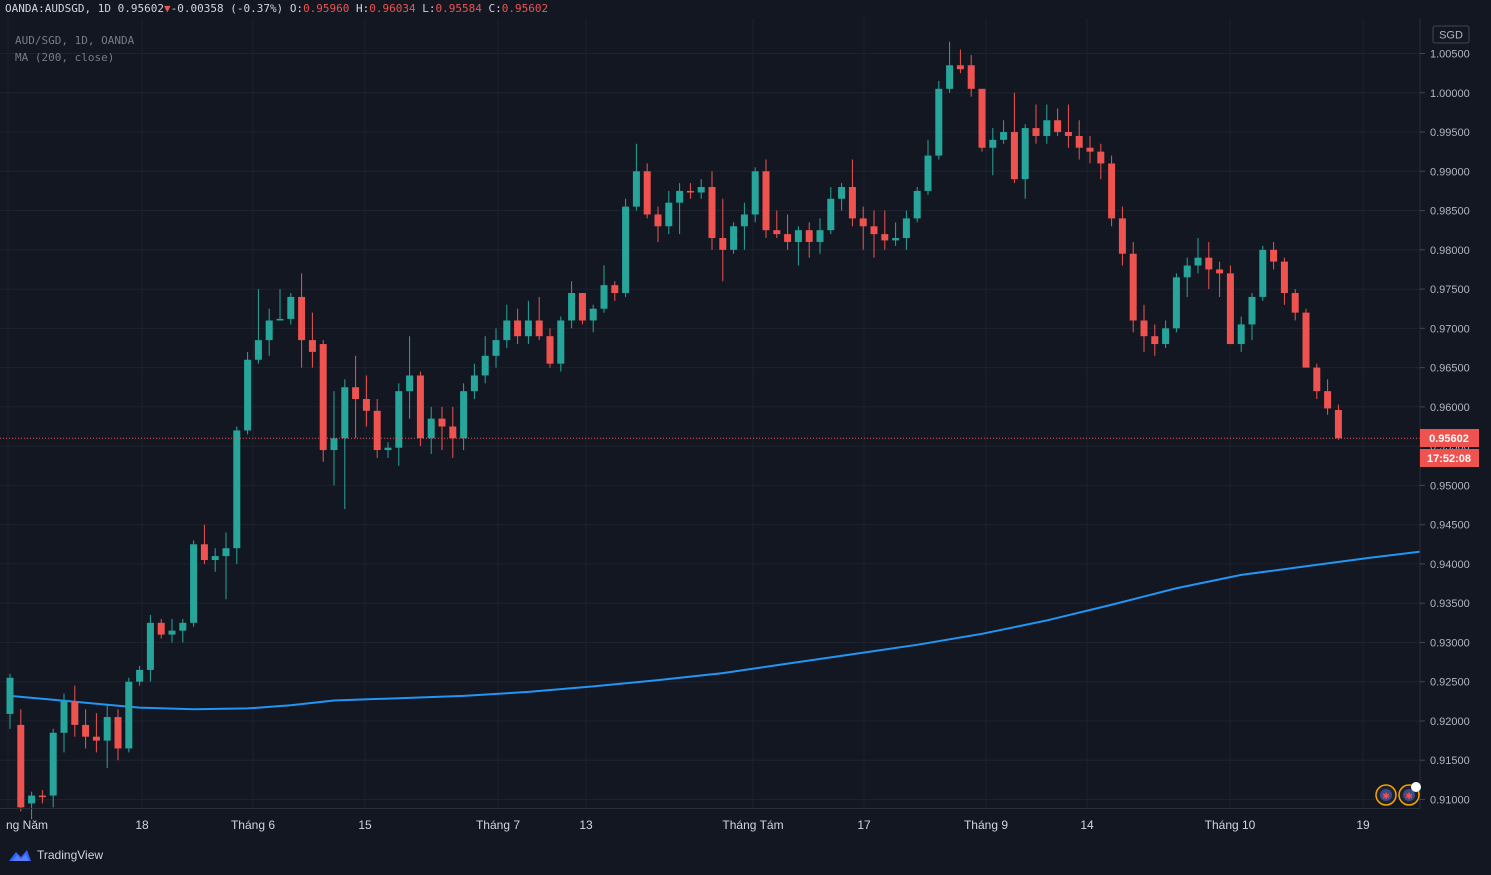 This screenshot has width=1491, height=875. What do you see at coordinates (70, 855) in the screenshot?
I see `brand-name: TradingView` at bounding box center [70, 855].